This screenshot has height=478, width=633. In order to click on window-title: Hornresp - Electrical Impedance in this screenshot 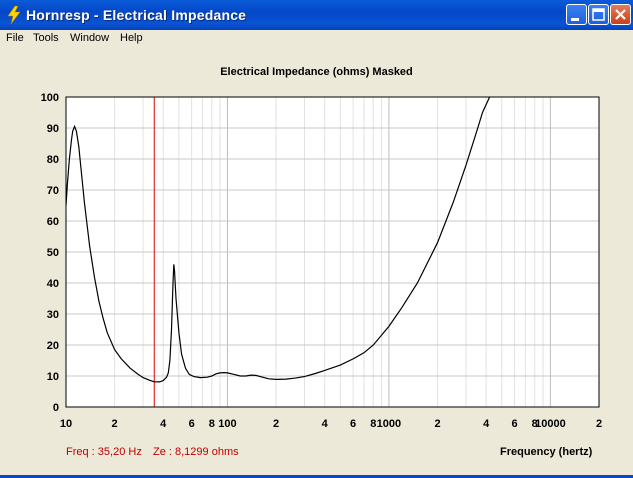, I will do `click(136, 15)`.